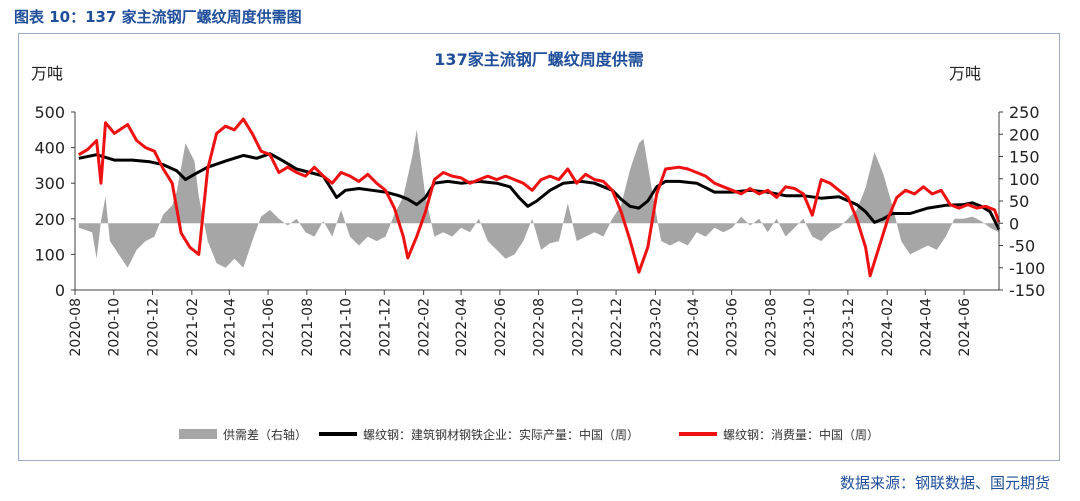 The image size is (1080, 501). What do you see at coordinates (49, 254) in the screenshot?
I see `left-axis-tick-label: 100` at bounding box center [49, 254].